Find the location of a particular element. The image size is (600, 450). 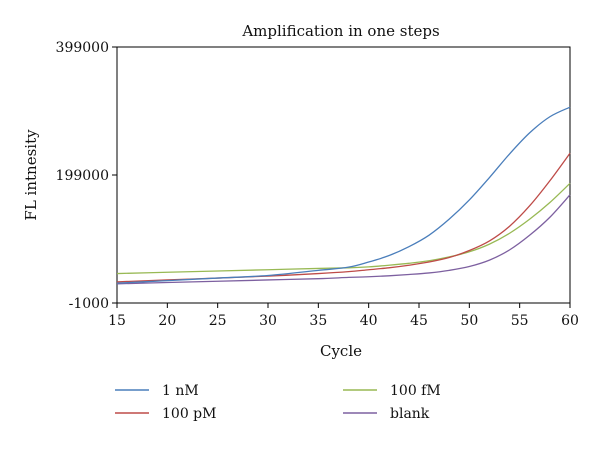

x-tick-label: 40 is located at coordinates (369, 321).